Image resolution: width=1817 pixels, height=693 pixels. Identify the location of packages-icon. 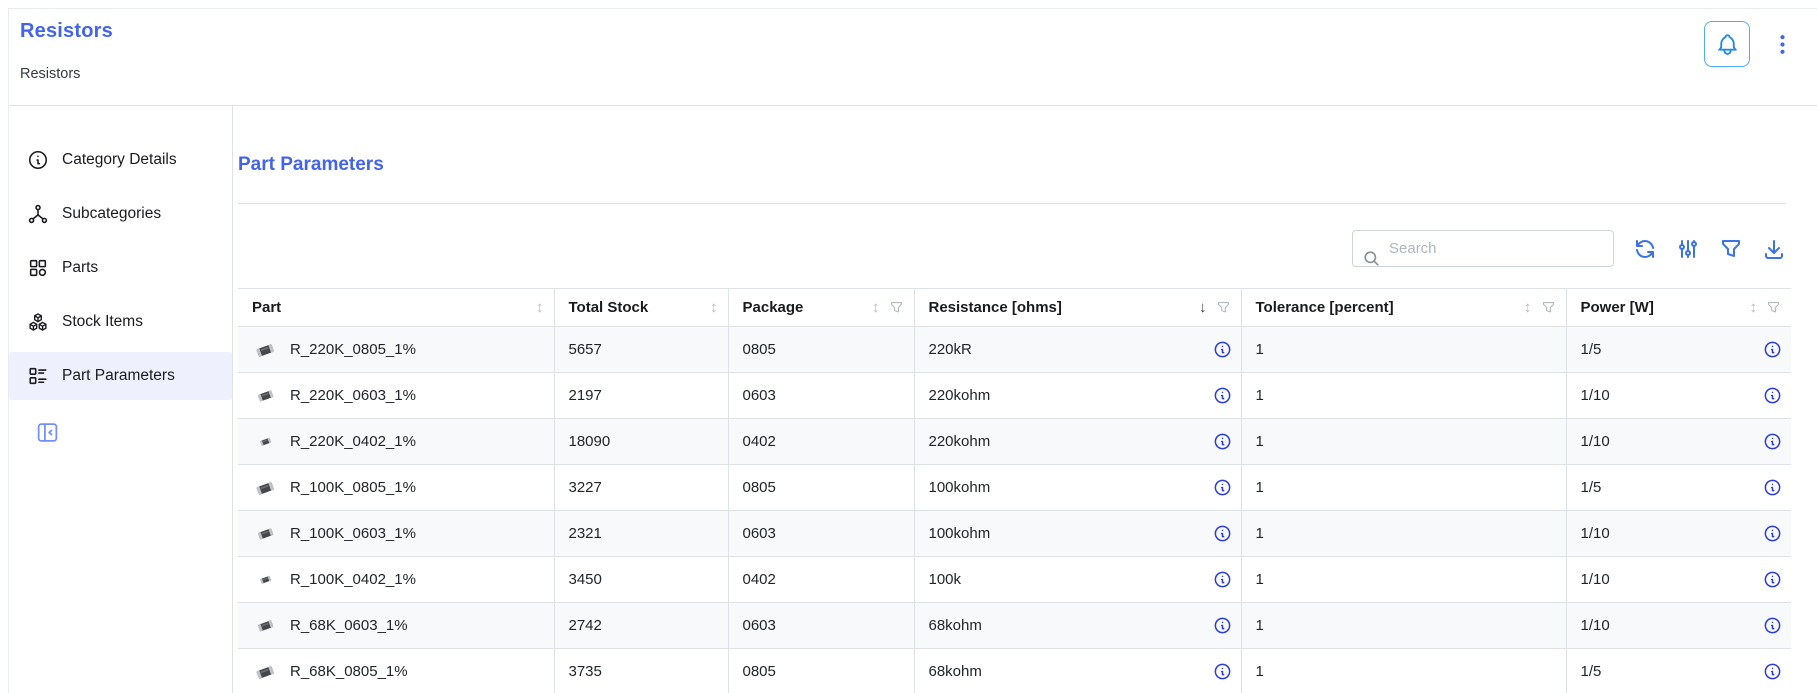
(38, 322).